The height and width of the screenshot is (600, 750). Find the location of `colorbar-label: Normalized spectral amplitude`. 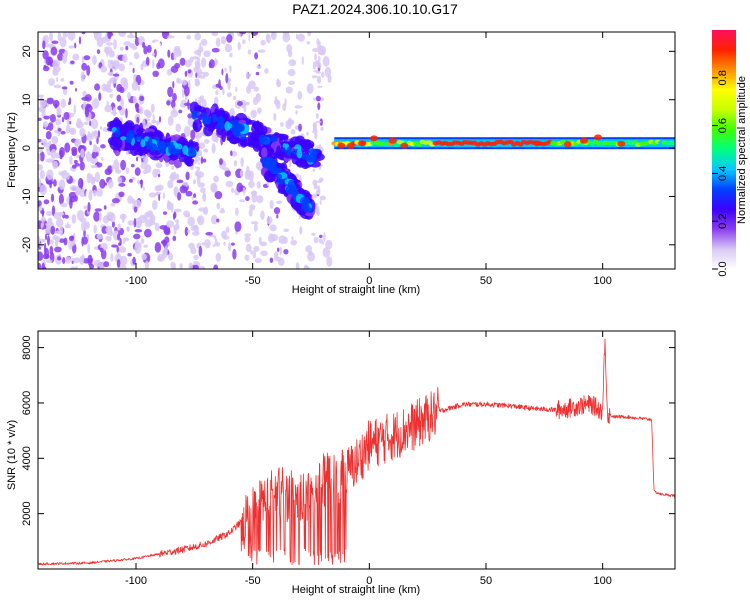

colorbar-label: Normalized spectral amplitude is located at coordinates (742, 150).